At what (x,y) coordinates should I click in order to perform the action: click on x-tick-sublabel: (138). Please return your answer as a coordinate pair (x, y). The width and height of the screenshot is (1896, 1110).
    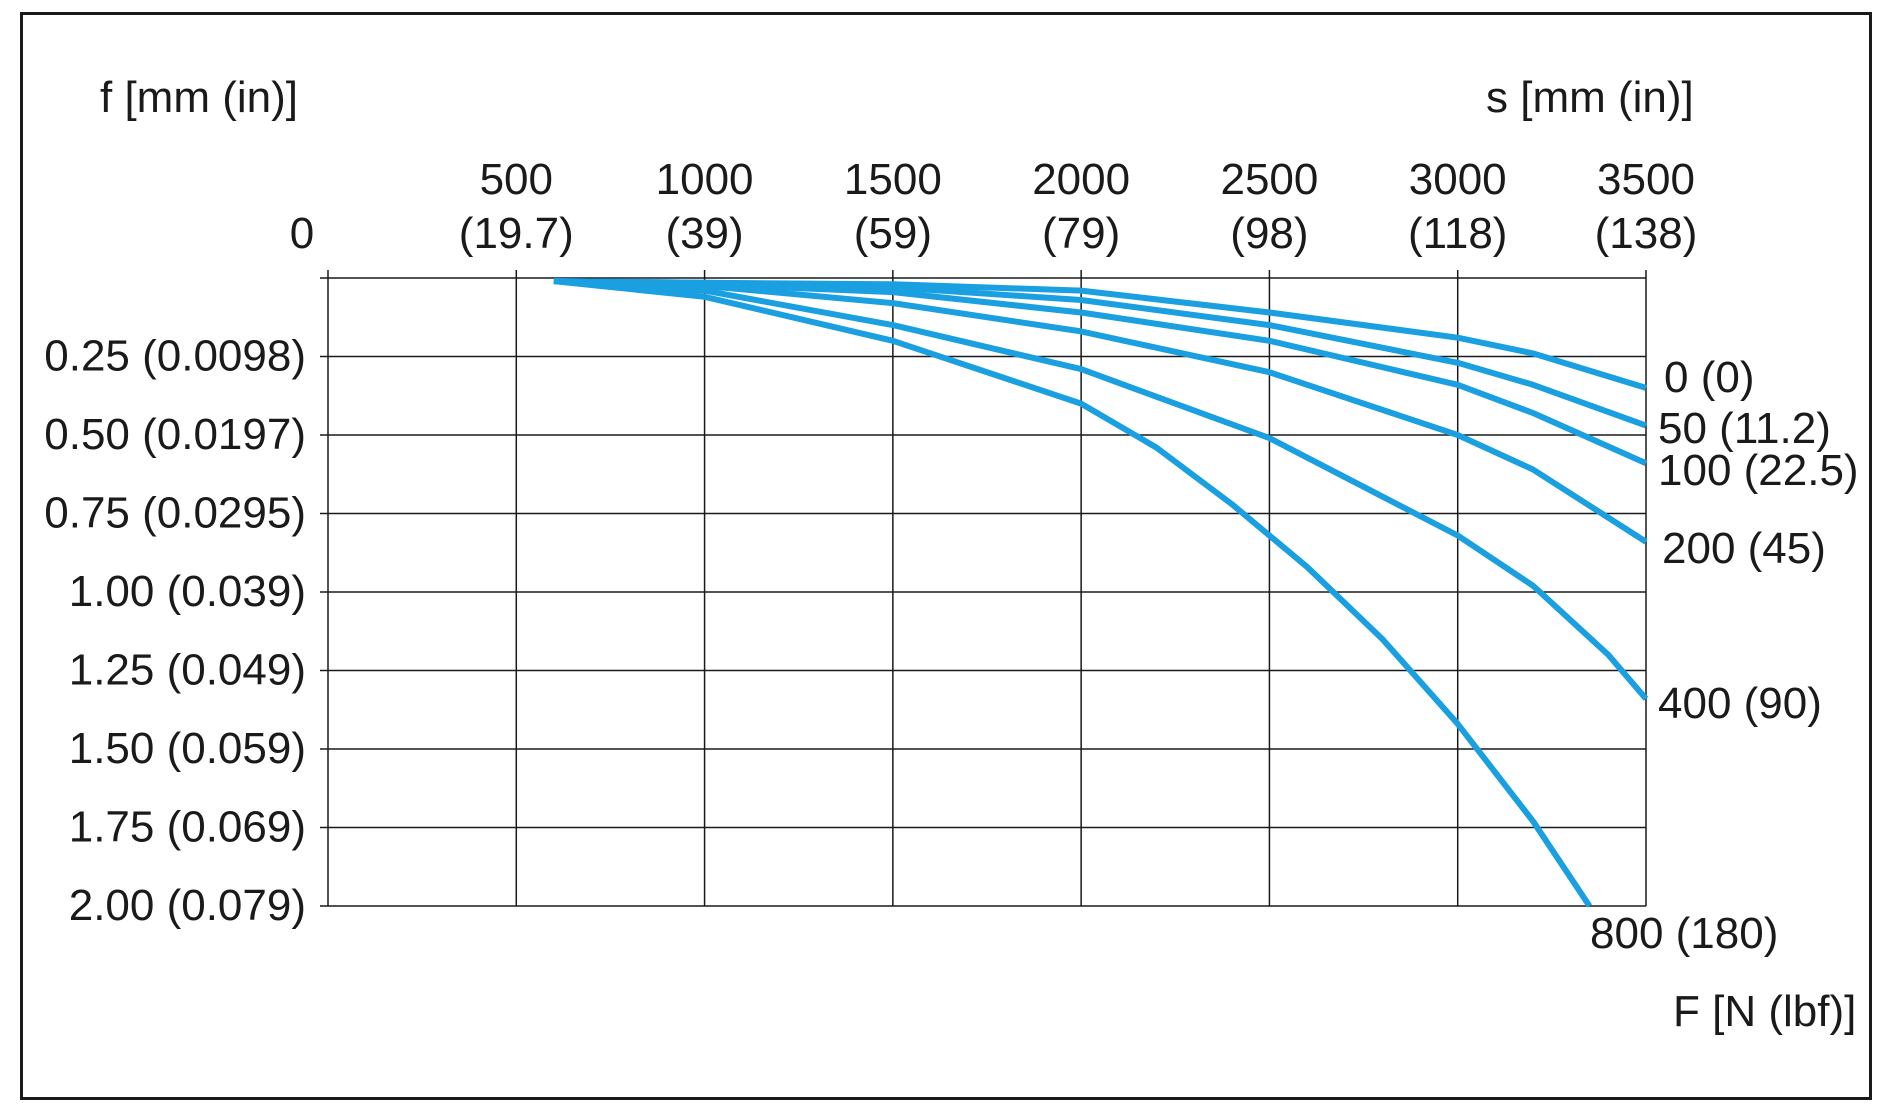
    Looking at the image, I should click on (1646, 233).